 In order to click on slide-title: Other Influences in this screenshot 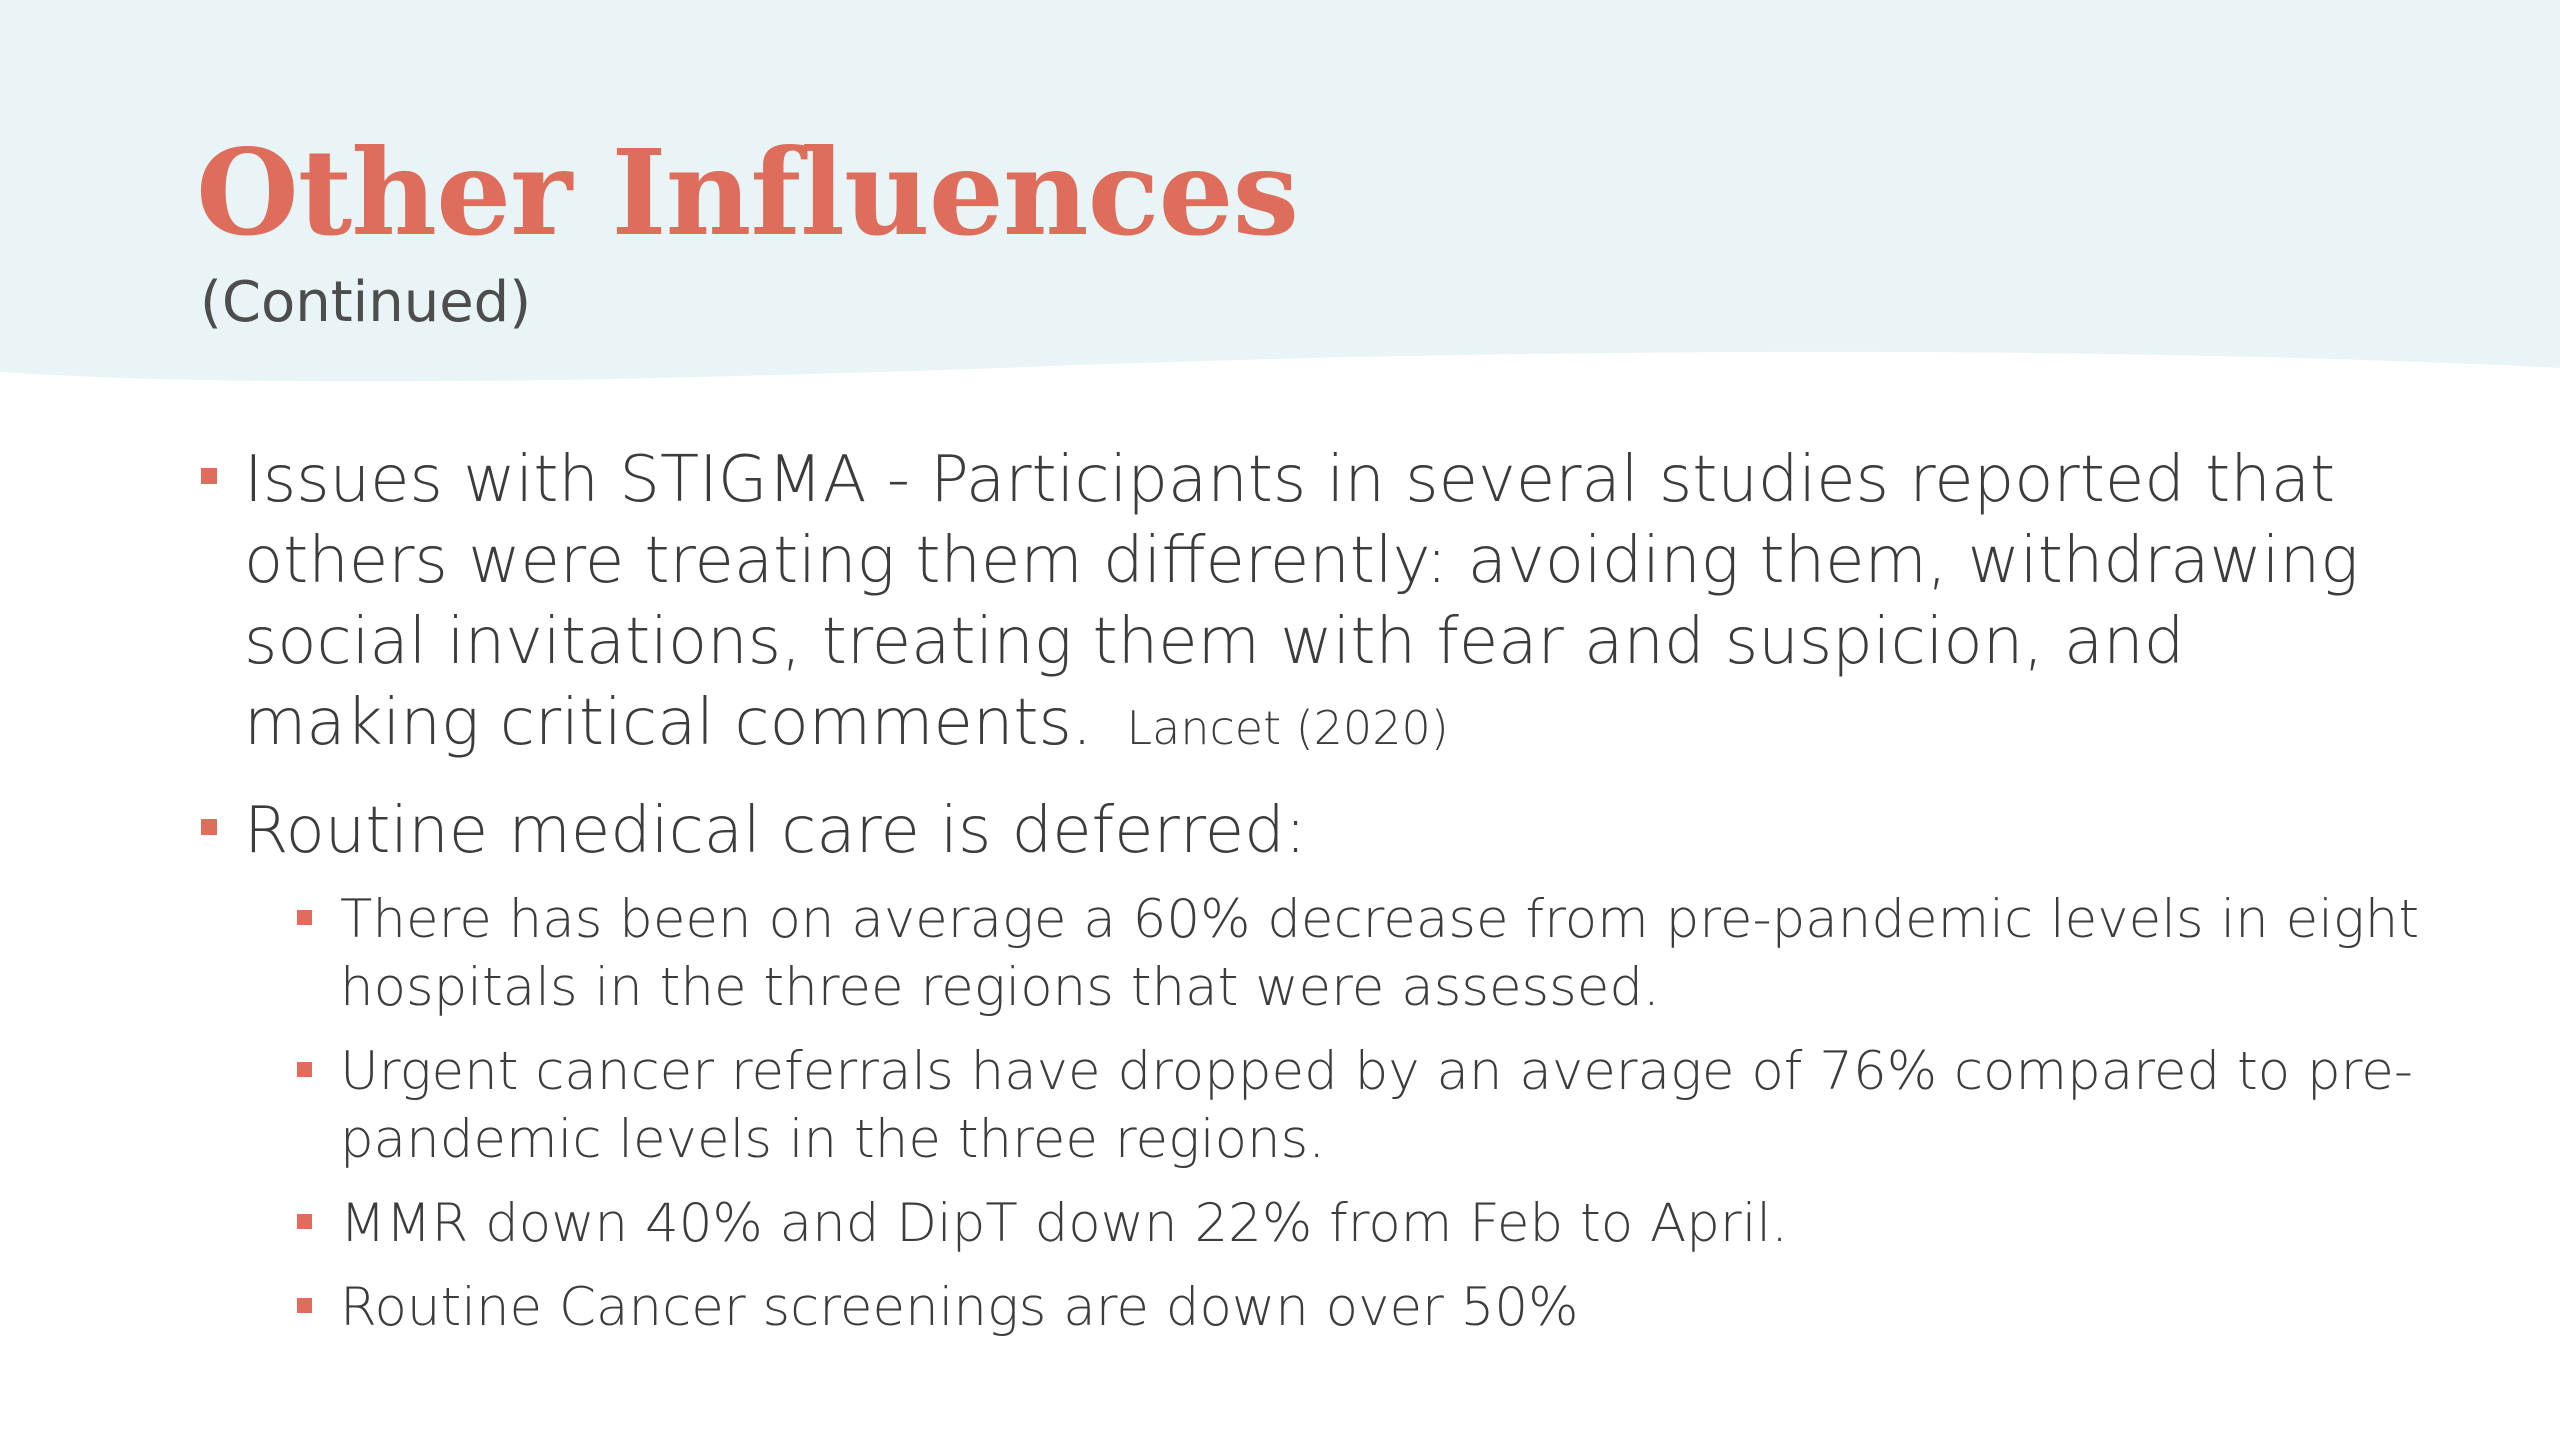, I will do `click(747, 192)`.